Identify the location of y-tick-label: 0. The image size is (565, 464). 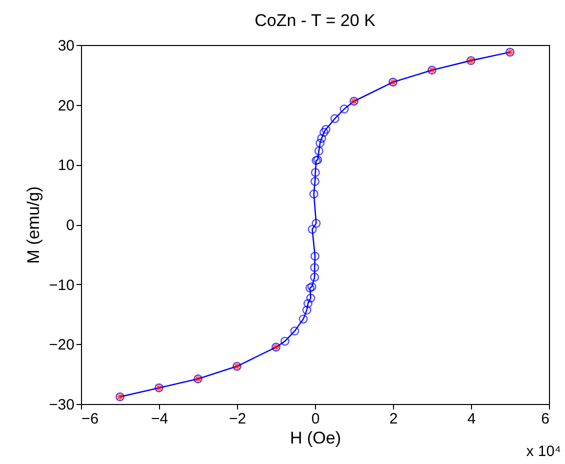
(70, 225).